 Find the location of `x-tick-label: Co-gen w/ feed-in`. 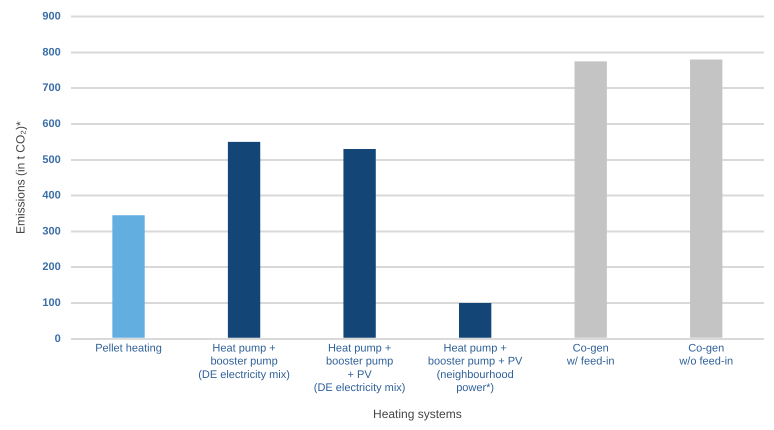

x-tick-label: Co-gen w/ feed-in is located at coordinates (590, 355).